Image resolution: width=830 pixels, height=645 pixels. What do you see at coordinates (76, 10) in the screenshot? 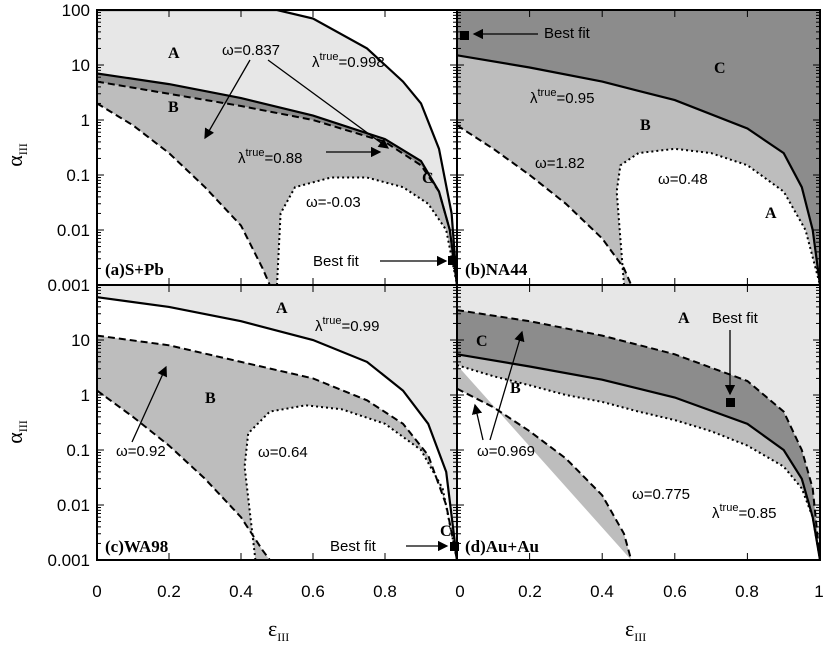
I see `y-tick-label: 100` at bounding box center [76, 10].